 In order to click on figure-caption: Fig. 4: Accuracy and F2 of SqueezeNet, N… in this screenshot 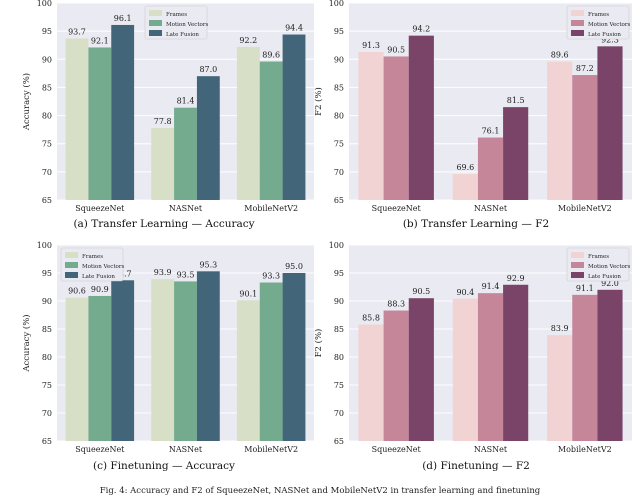, I will do `click(320, 491)`.